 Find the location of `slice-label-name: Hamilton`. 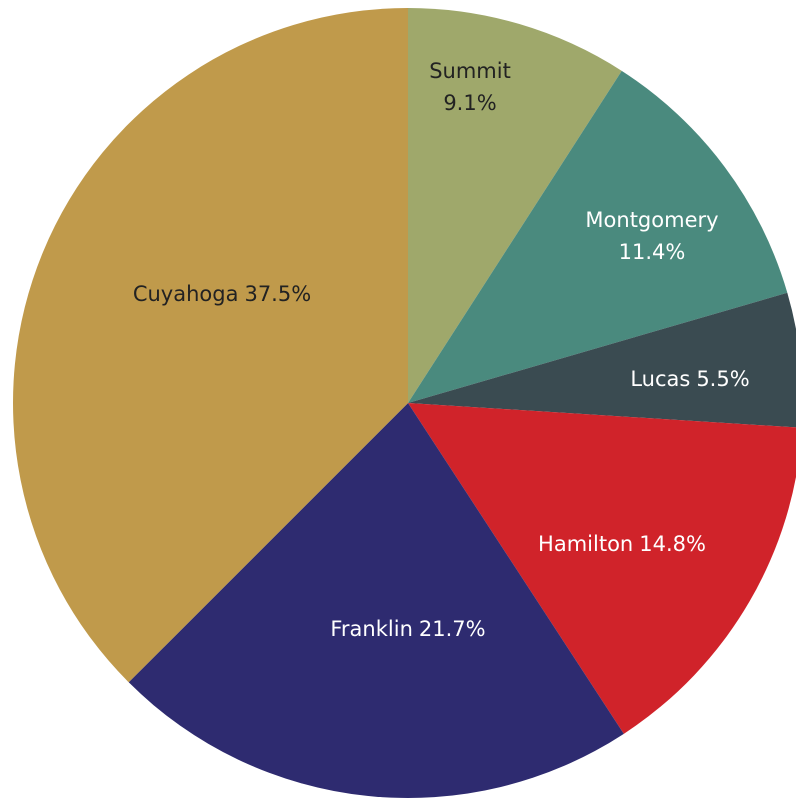

slice-label-name: Hamilton is located at coordinates (585, 544).